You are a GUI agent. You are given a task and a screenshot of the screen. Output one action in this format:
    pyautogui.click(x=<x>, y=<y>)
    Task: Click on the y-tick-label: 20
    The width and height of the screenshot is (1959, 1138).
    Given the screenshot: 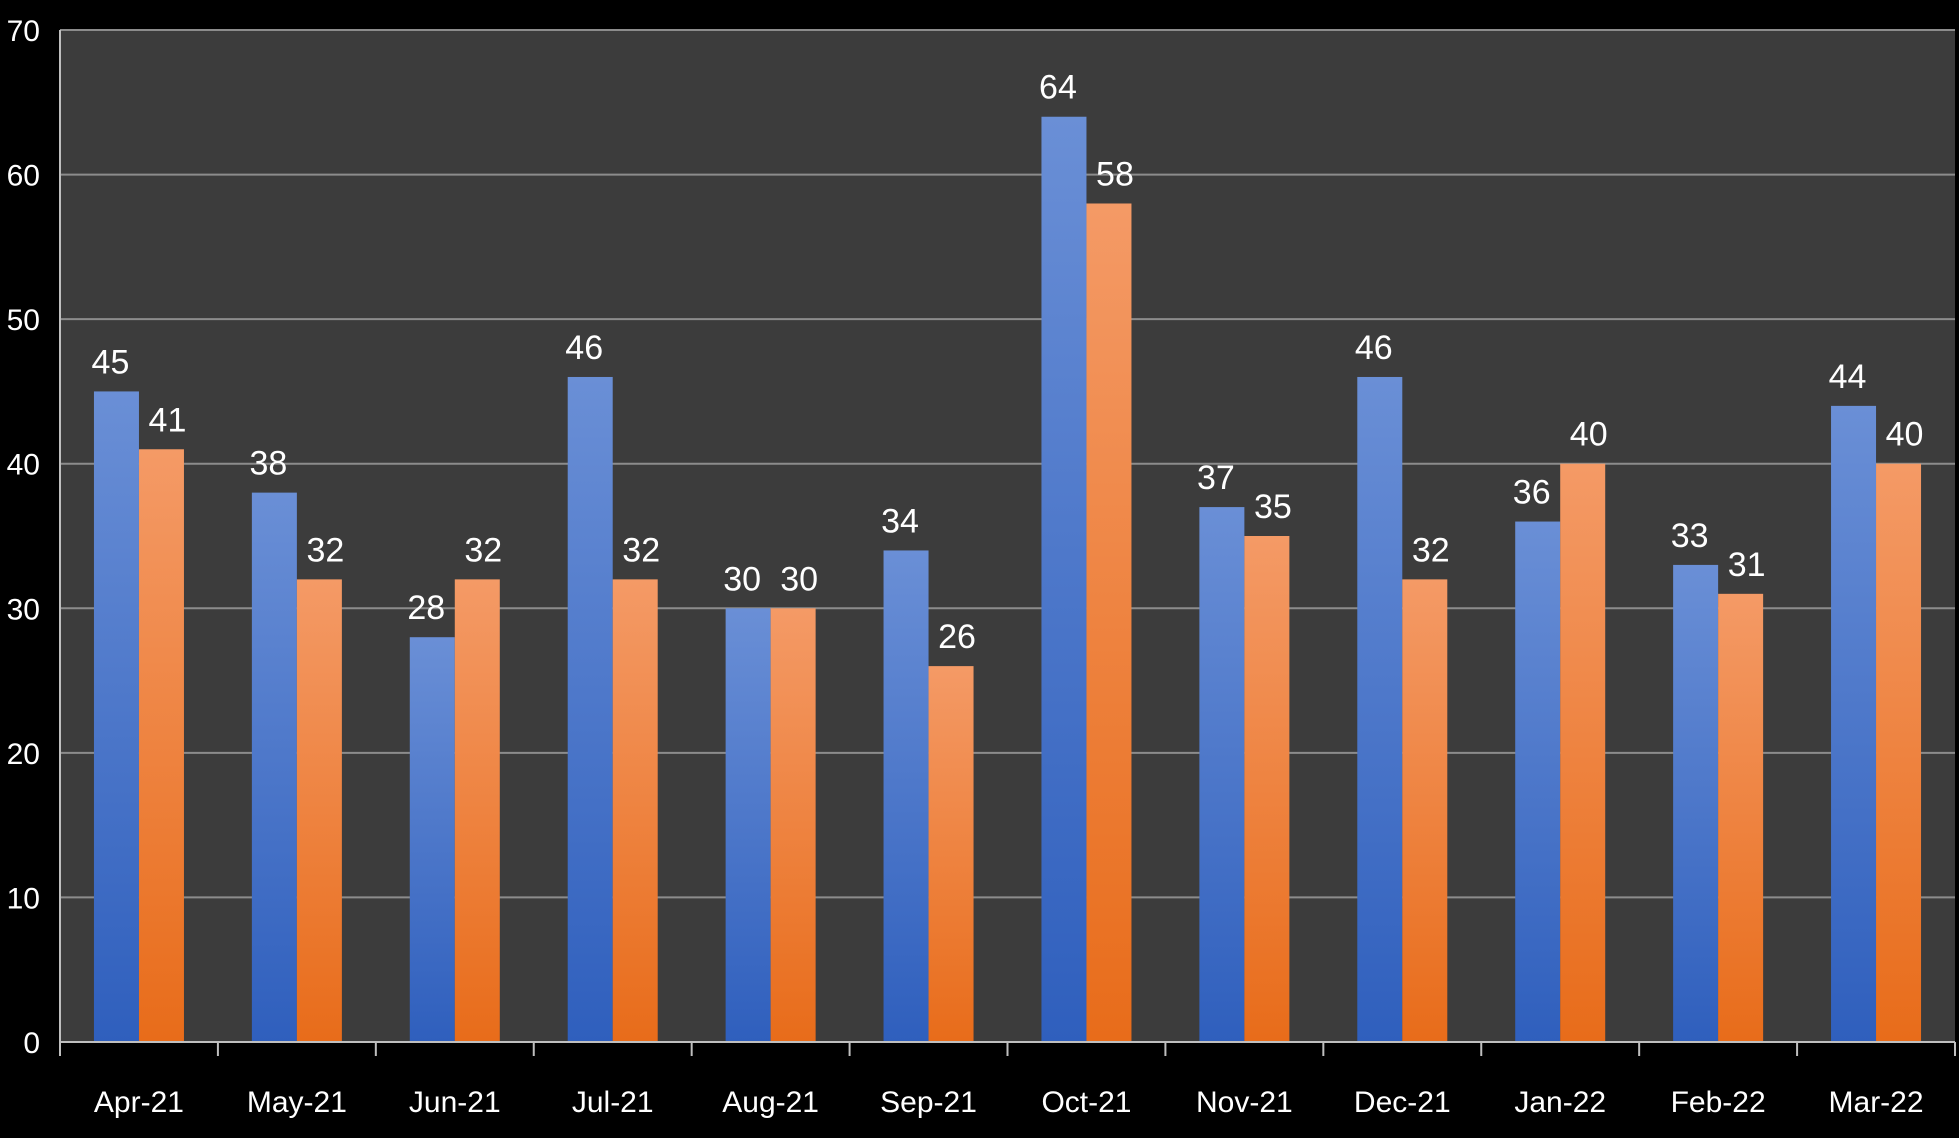 What is the action you would take?
    pyautogui.click(x=23, y=754)
    